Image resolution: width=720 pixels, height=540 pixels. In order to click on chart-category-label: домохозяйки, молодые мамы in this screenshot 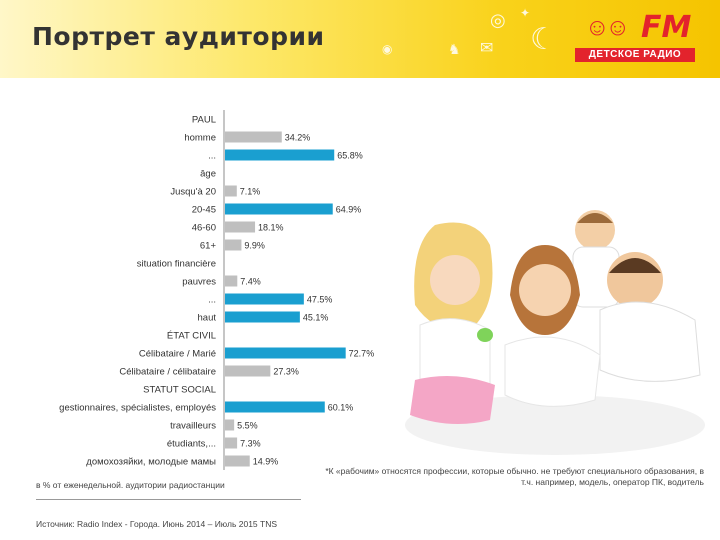, I will do `click(151, 462)`.